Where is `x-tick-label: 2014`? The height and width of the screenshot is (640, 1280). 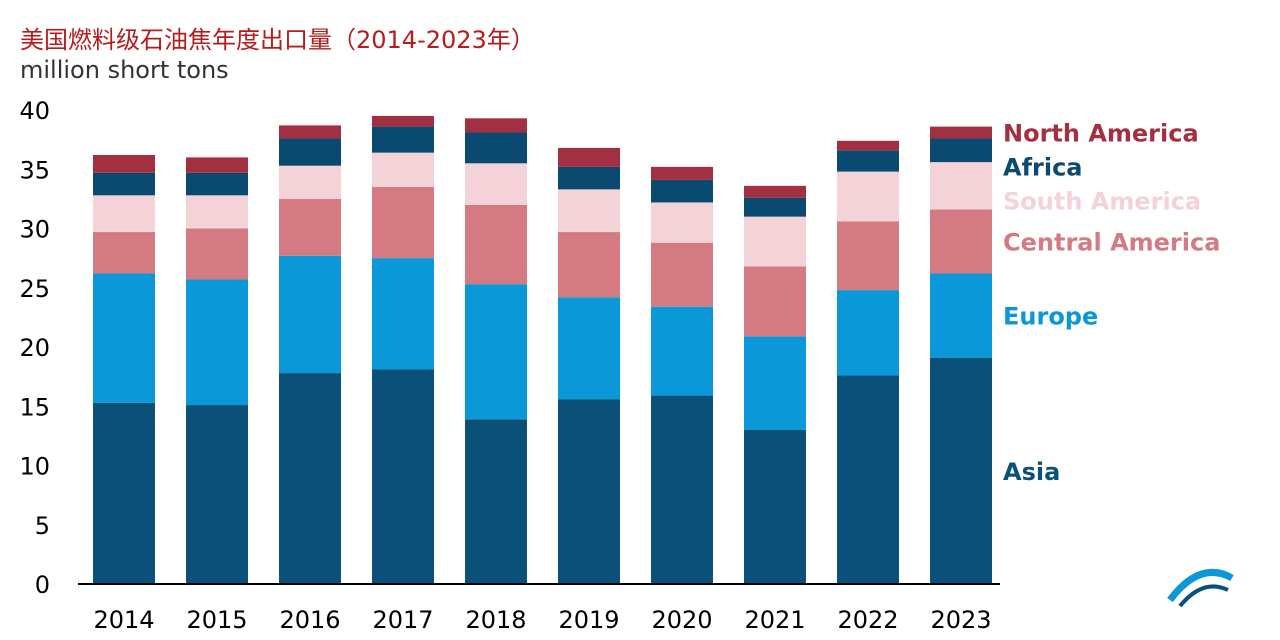 x-tick-label: 2014 is located at coordinates (123, 620).